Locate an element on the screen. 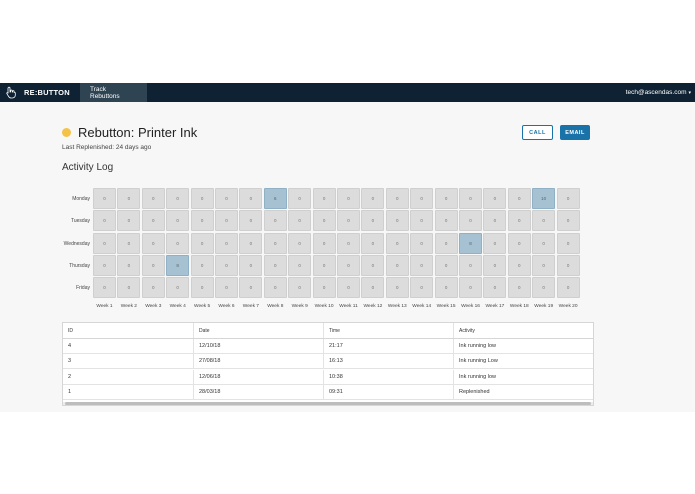 The width and height of the screenshot is (695, 494). call-button: CALL is located at coordinates (537, 132).